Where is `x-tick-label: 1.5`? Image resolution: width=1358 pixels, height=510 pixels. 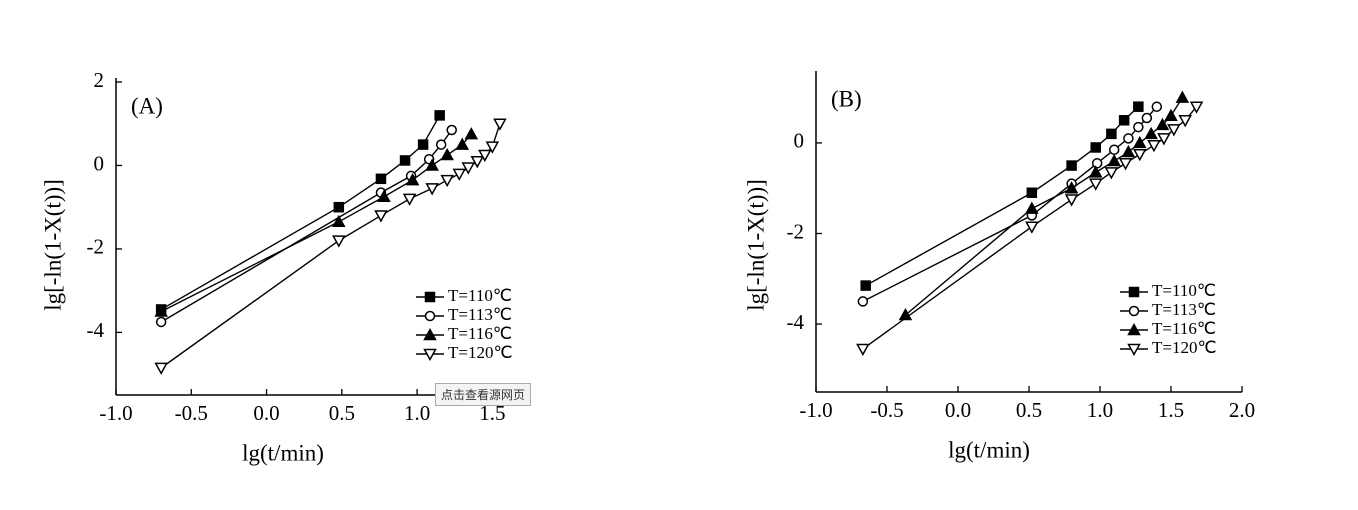 x-tick-label: 1.5 is located at coordinates (1171, 410).